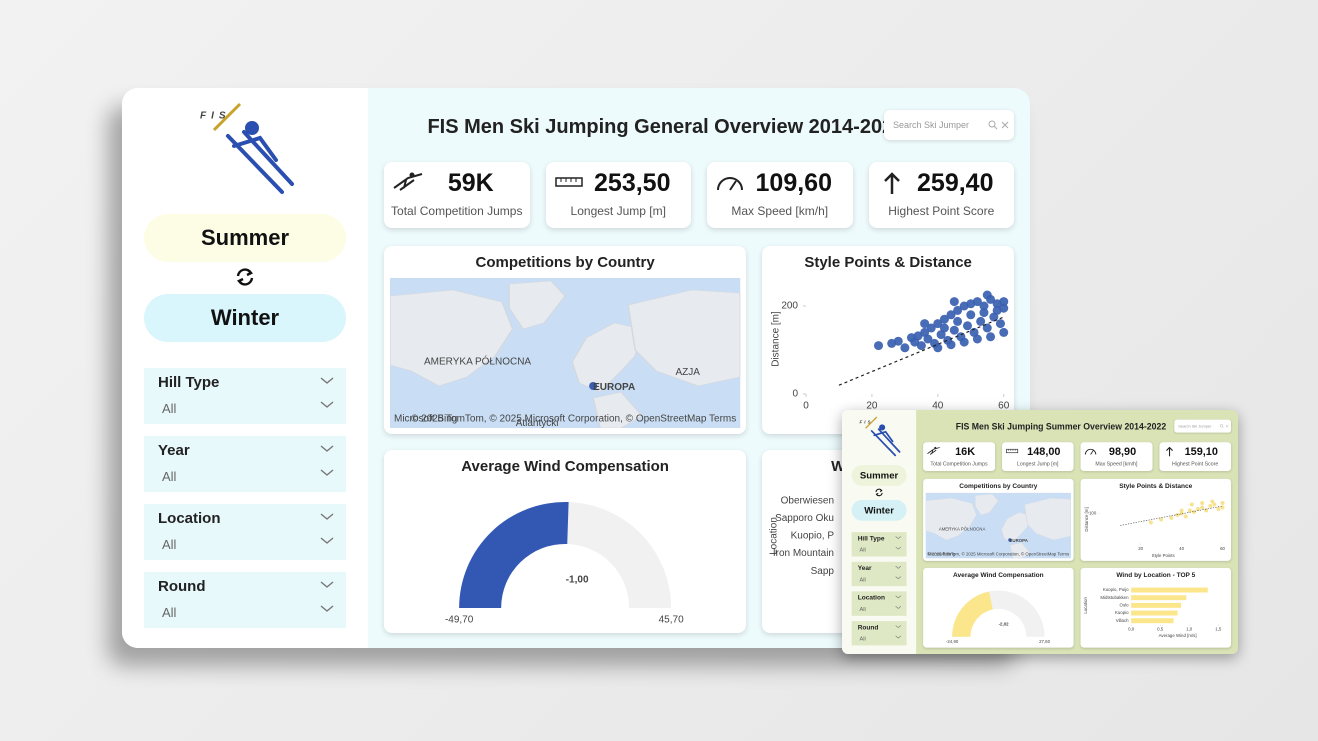 This screenshot has height=741, width=1318. I want to click on gauge-min: -24,90, so click(952, 641).